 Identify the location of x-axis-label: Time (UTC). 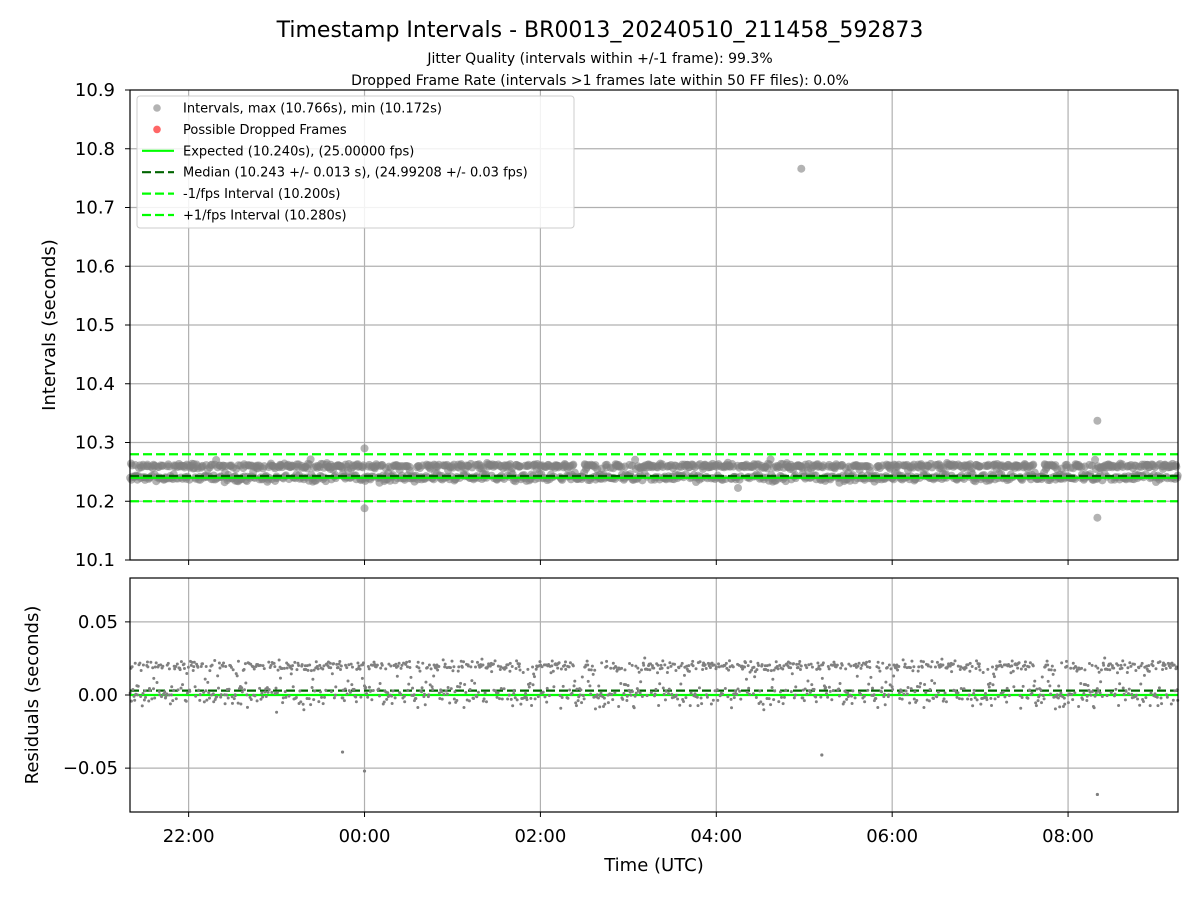
(653, 865).